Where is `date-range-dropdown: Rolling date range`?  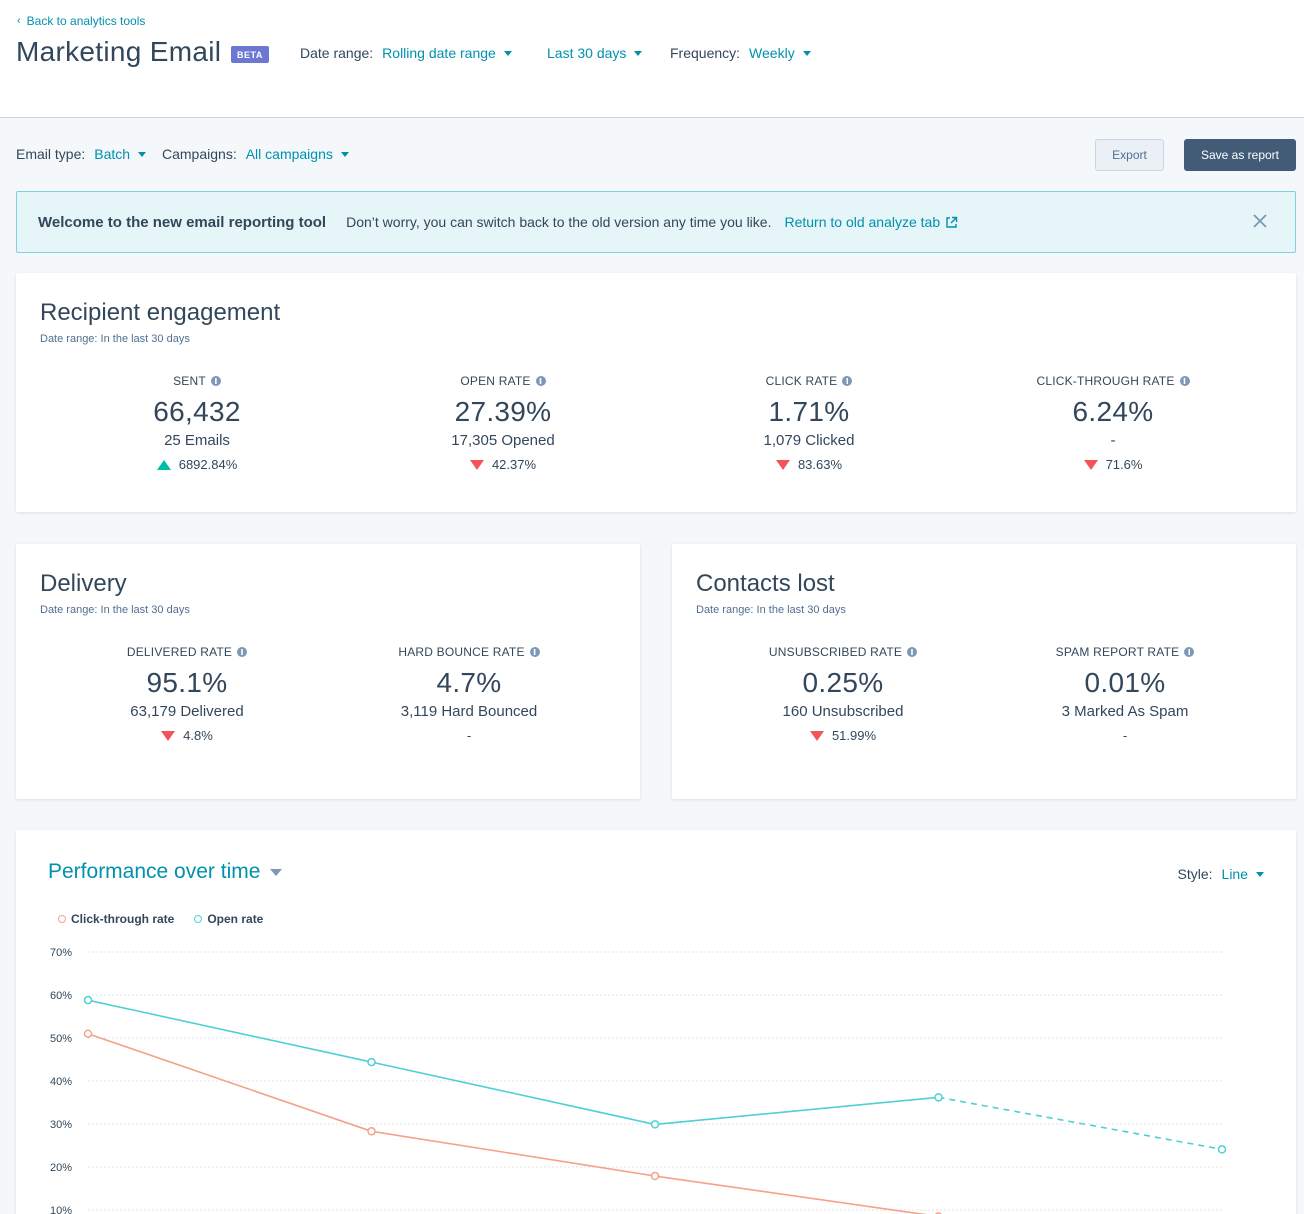 date-range-dropdown: Rolling date range is located at coordinates (447, 53).